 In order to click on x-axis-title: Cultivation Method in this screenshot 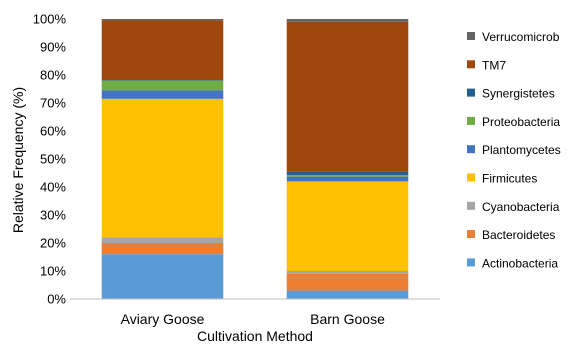, I will do `click(255, 336)`.